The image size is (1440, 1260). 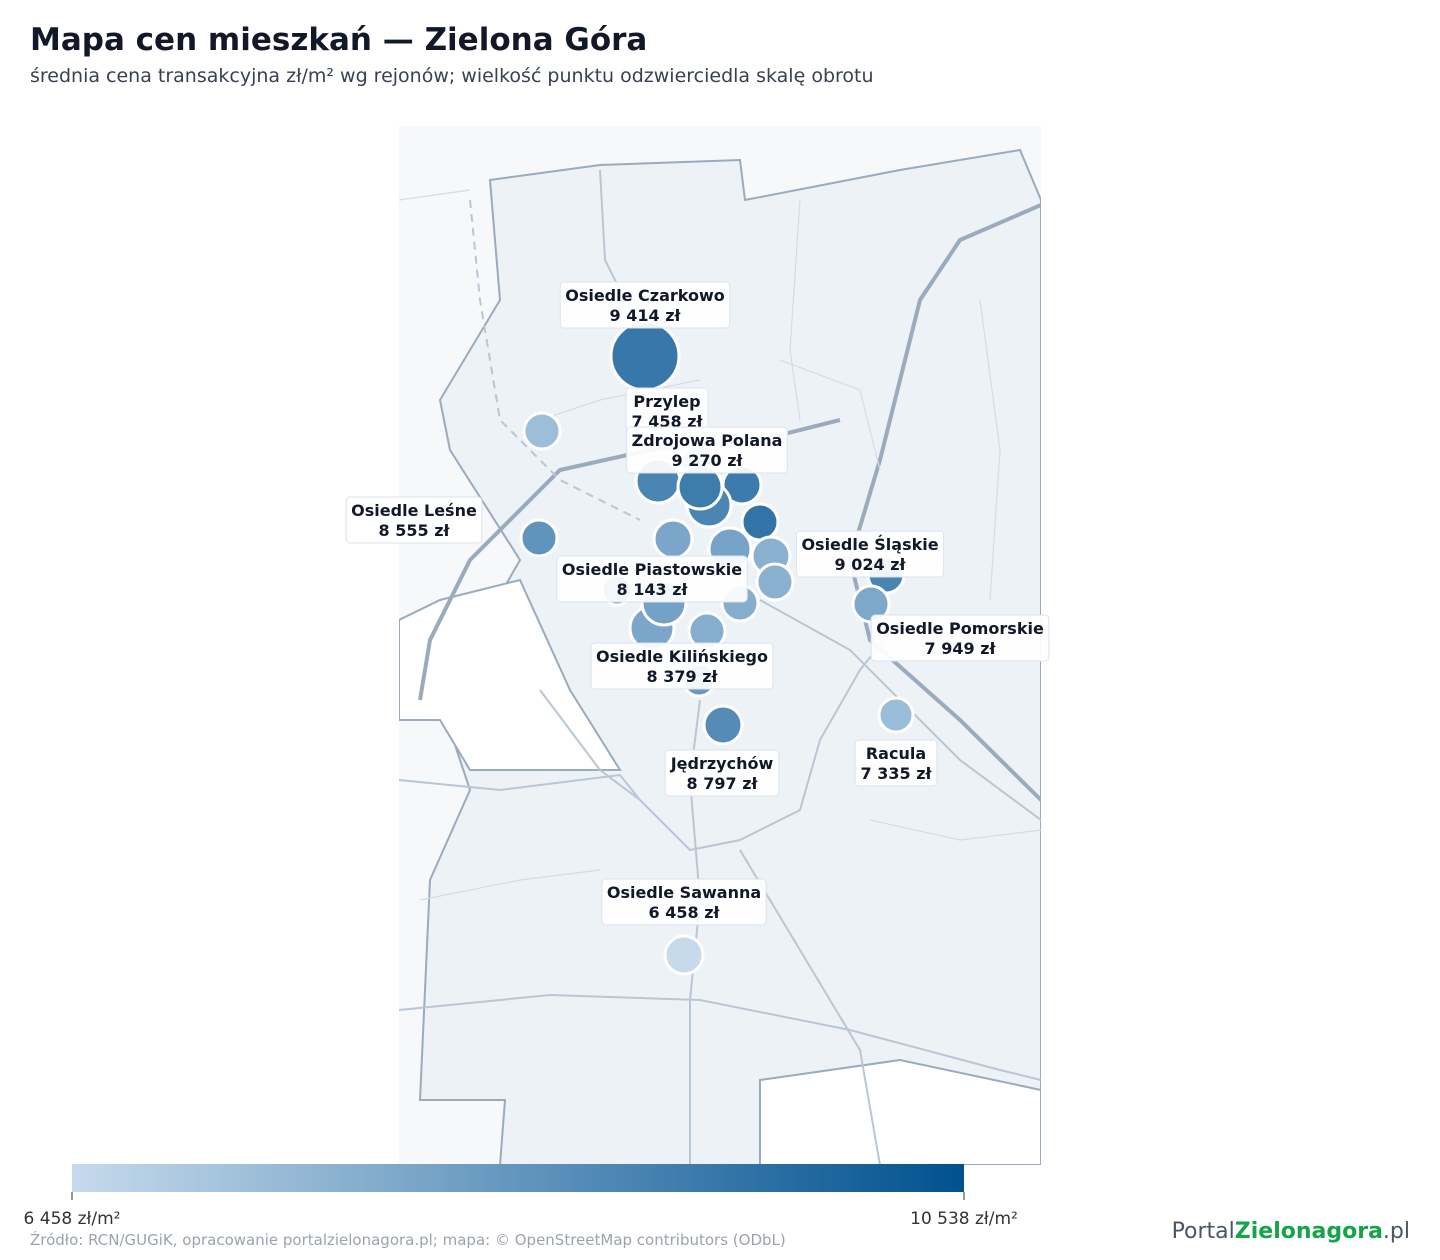 What do you see at coordinates (1396, 1231) in the screenshot?
I see `logo-part: .pl` at bounding box center [1396, 1231].